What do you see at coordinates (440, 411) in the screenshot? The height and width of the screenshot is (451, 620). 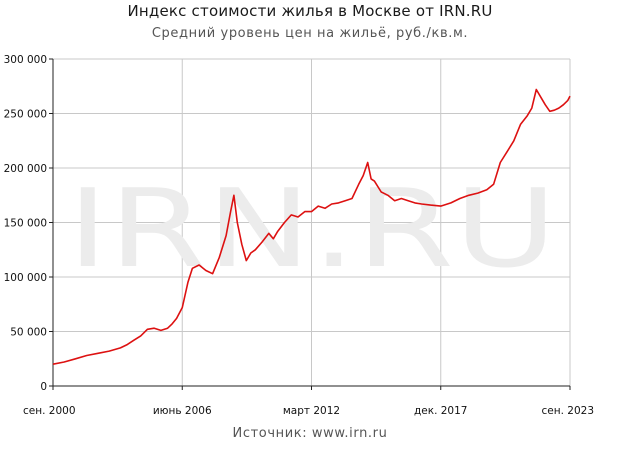 I see `x-tick-label: дек. 2017` at bounding box center [440, 411].